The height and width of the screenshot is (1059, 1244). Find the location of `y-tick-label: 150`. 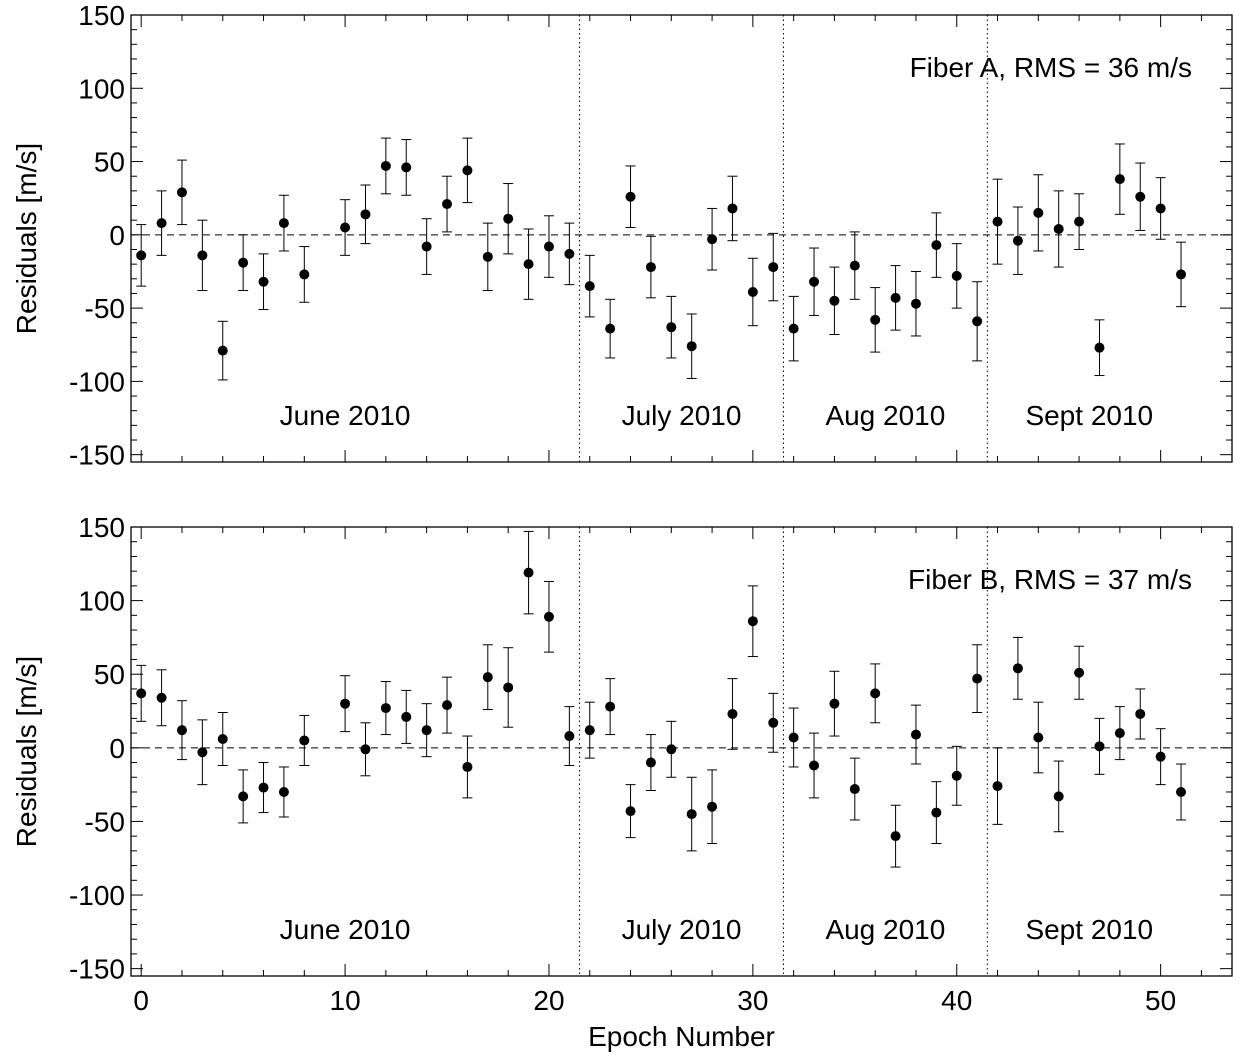

y-tick-label: 150 is located at coordinates (101, 15).